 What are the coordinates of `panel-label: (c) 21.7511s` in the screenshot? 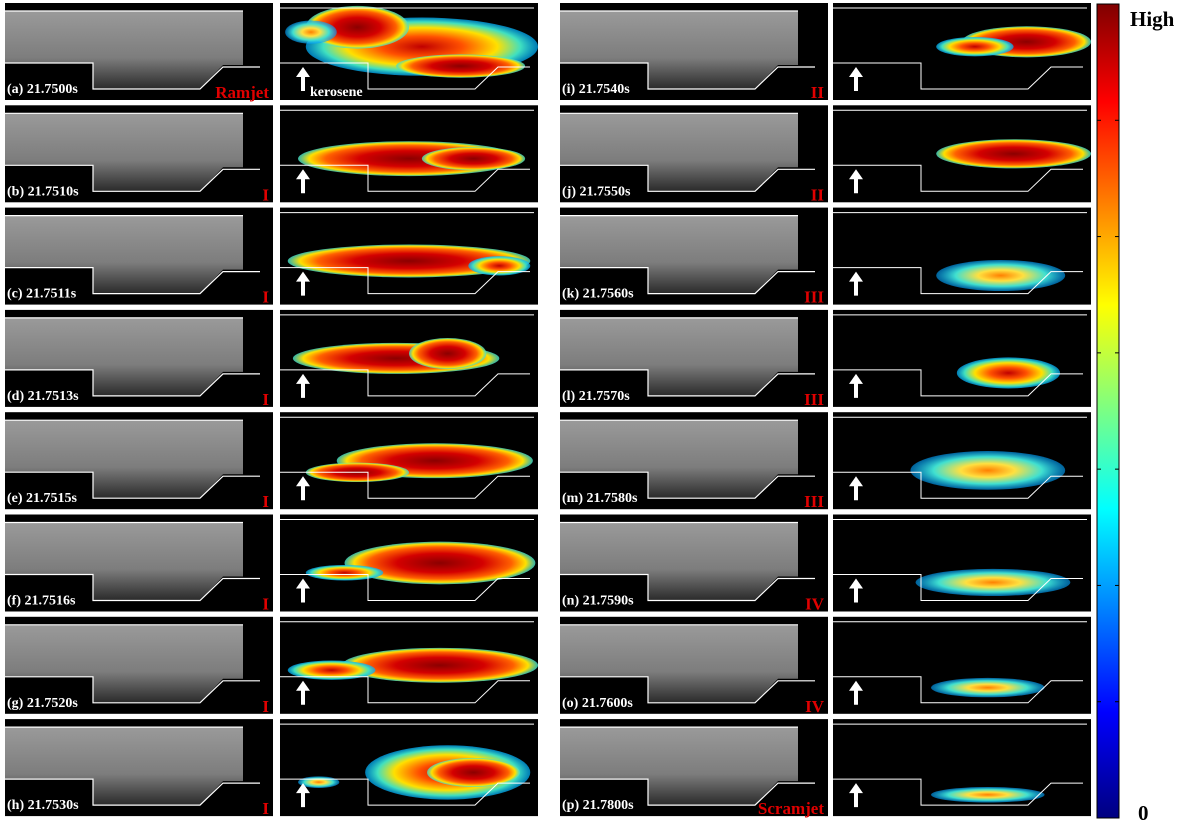 It's located at (42, 294).